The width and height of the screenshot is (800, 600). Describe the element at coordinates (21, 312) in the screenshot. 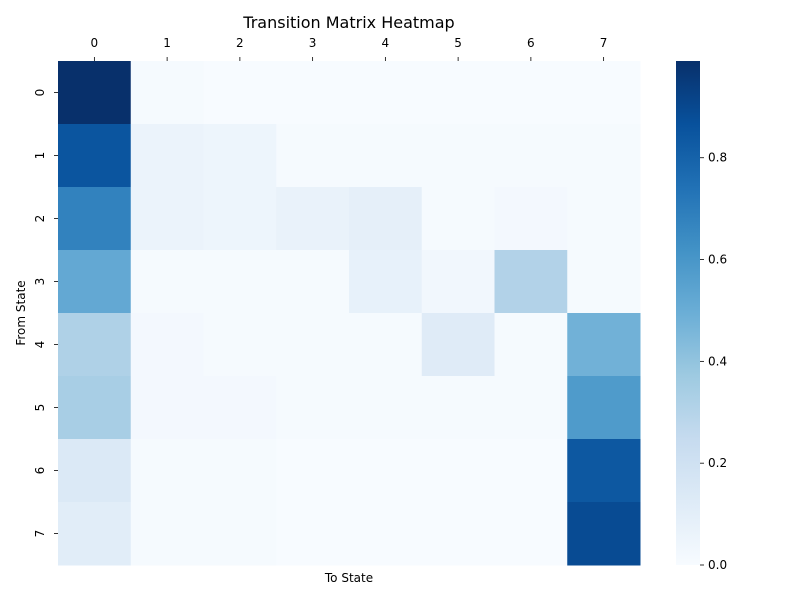

I see `y-axis-label: From State` at that location.